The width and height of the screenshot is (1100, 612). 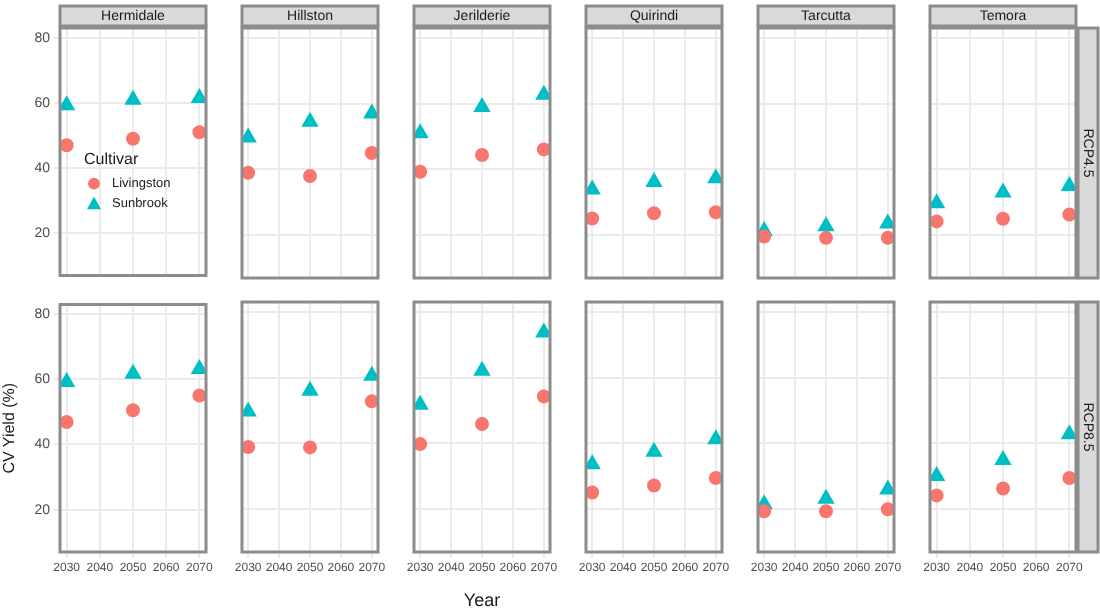 I want to click on y-axis-title: CV Yield (%), so click(x=9, y=428).